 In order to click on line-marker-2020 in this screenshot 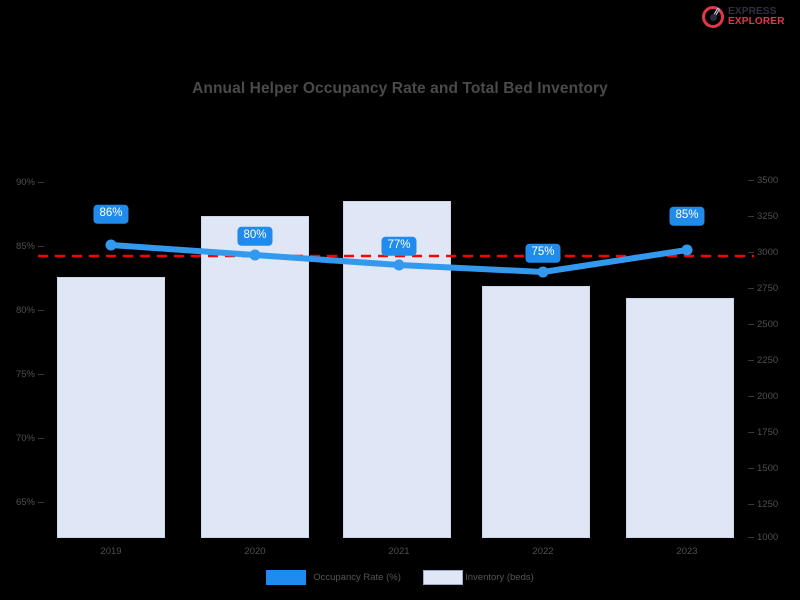, I will do `click(255, 255)`.